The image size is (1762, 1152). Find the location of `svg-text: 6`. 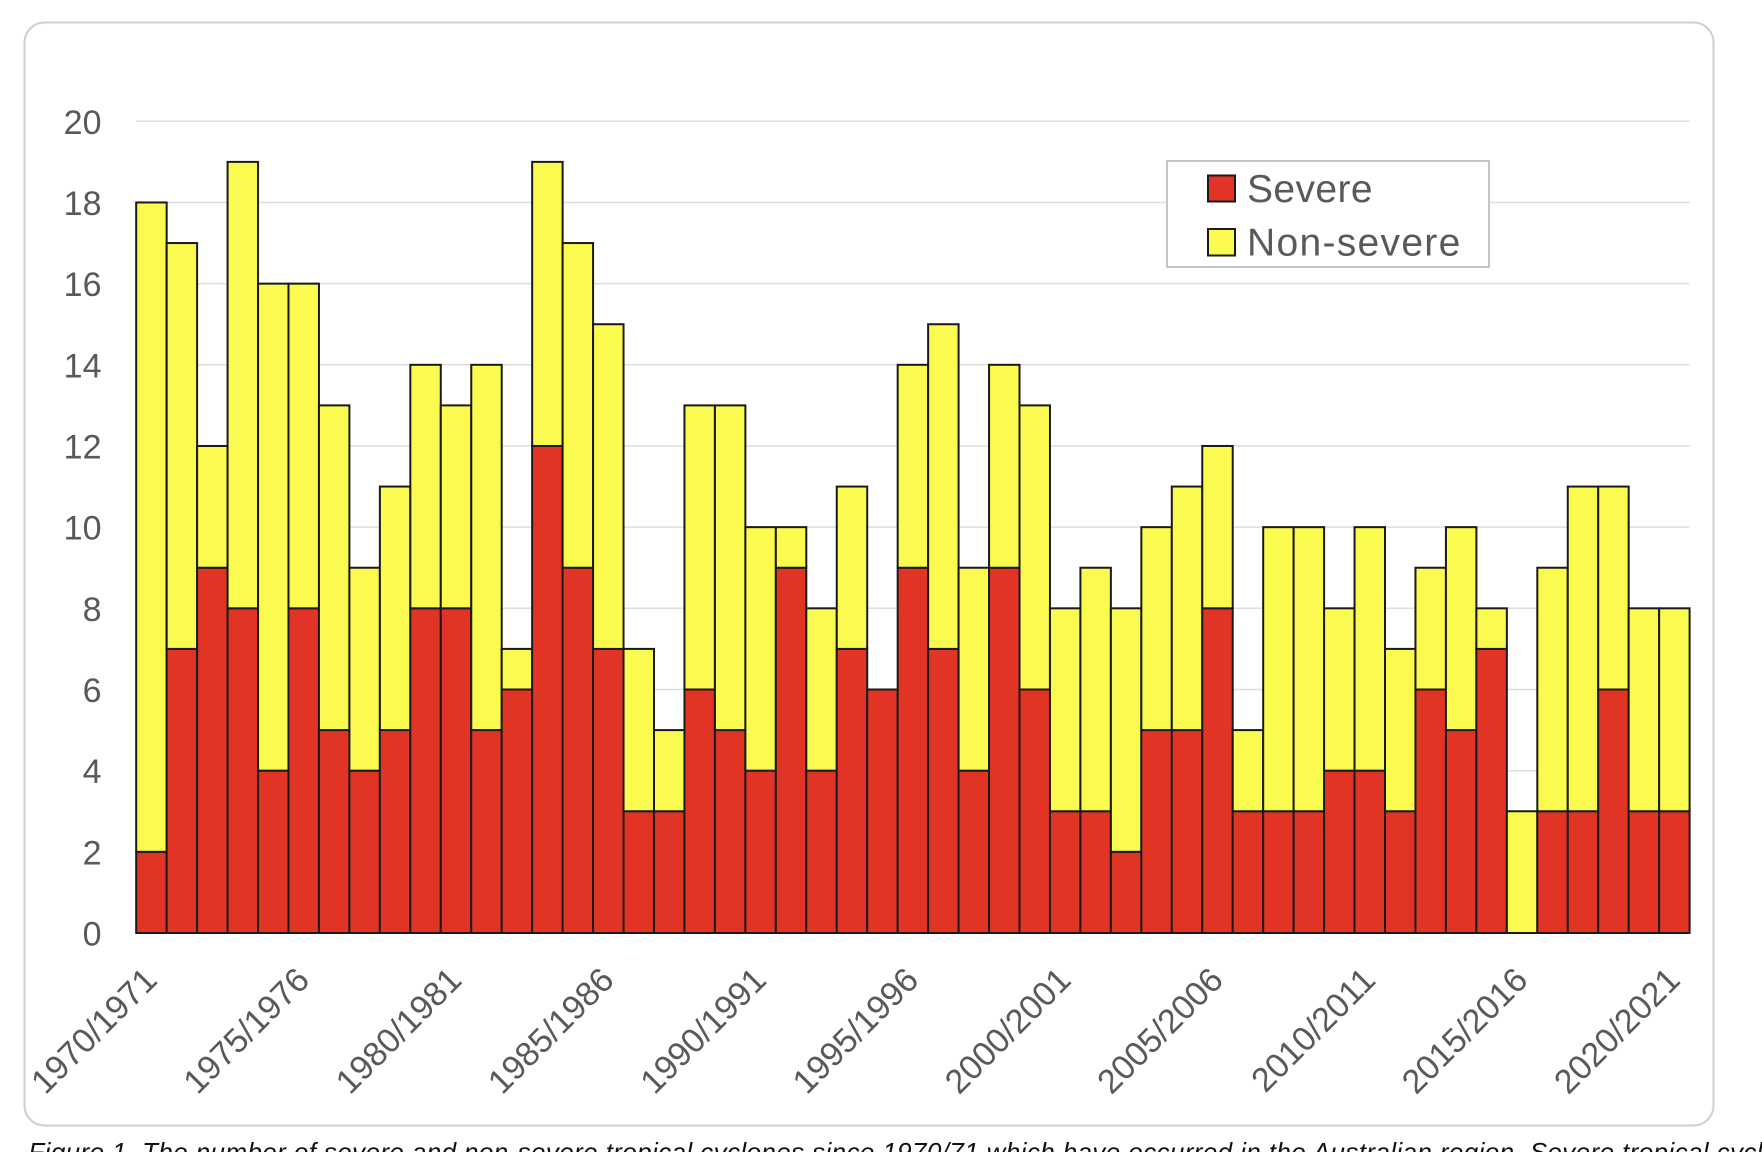

svg-text: 6 is located at coordinates (92, 691).